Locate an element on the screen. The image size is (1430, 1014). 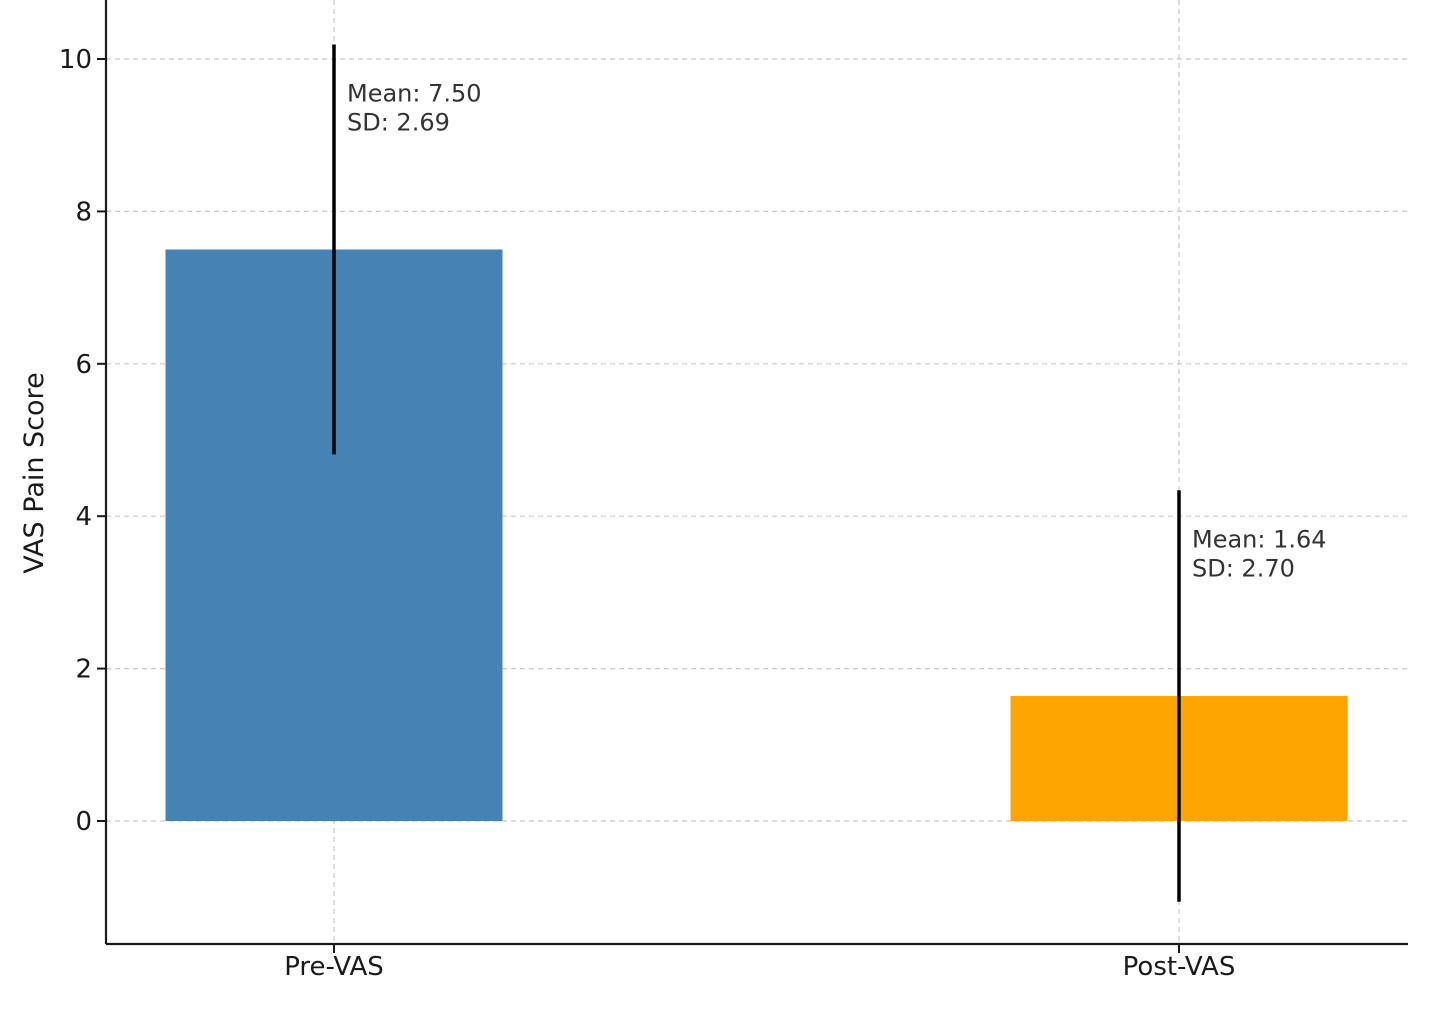
y-axis-label: VAS Pain Score is located at coordinates (34, 472).